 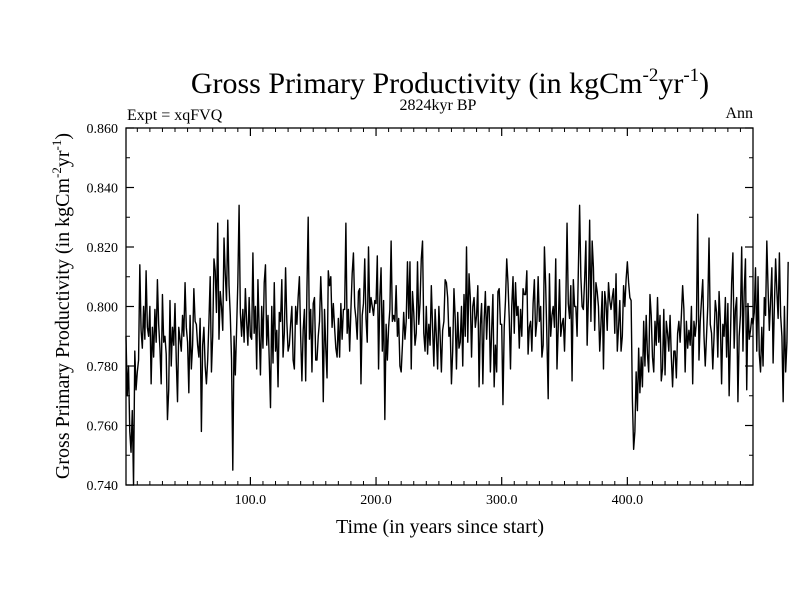 I want to click on title-end: ), so click(x=704, y=83).